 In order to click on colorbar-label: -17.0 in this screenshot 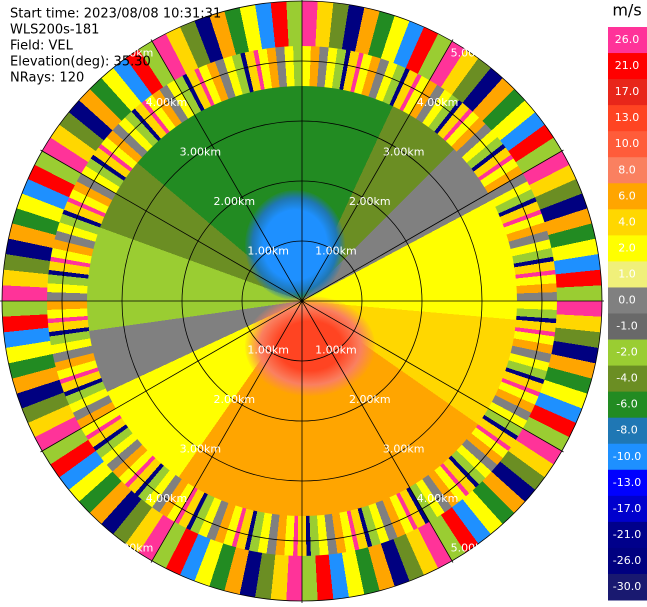, I will do `click(627, 508)`.